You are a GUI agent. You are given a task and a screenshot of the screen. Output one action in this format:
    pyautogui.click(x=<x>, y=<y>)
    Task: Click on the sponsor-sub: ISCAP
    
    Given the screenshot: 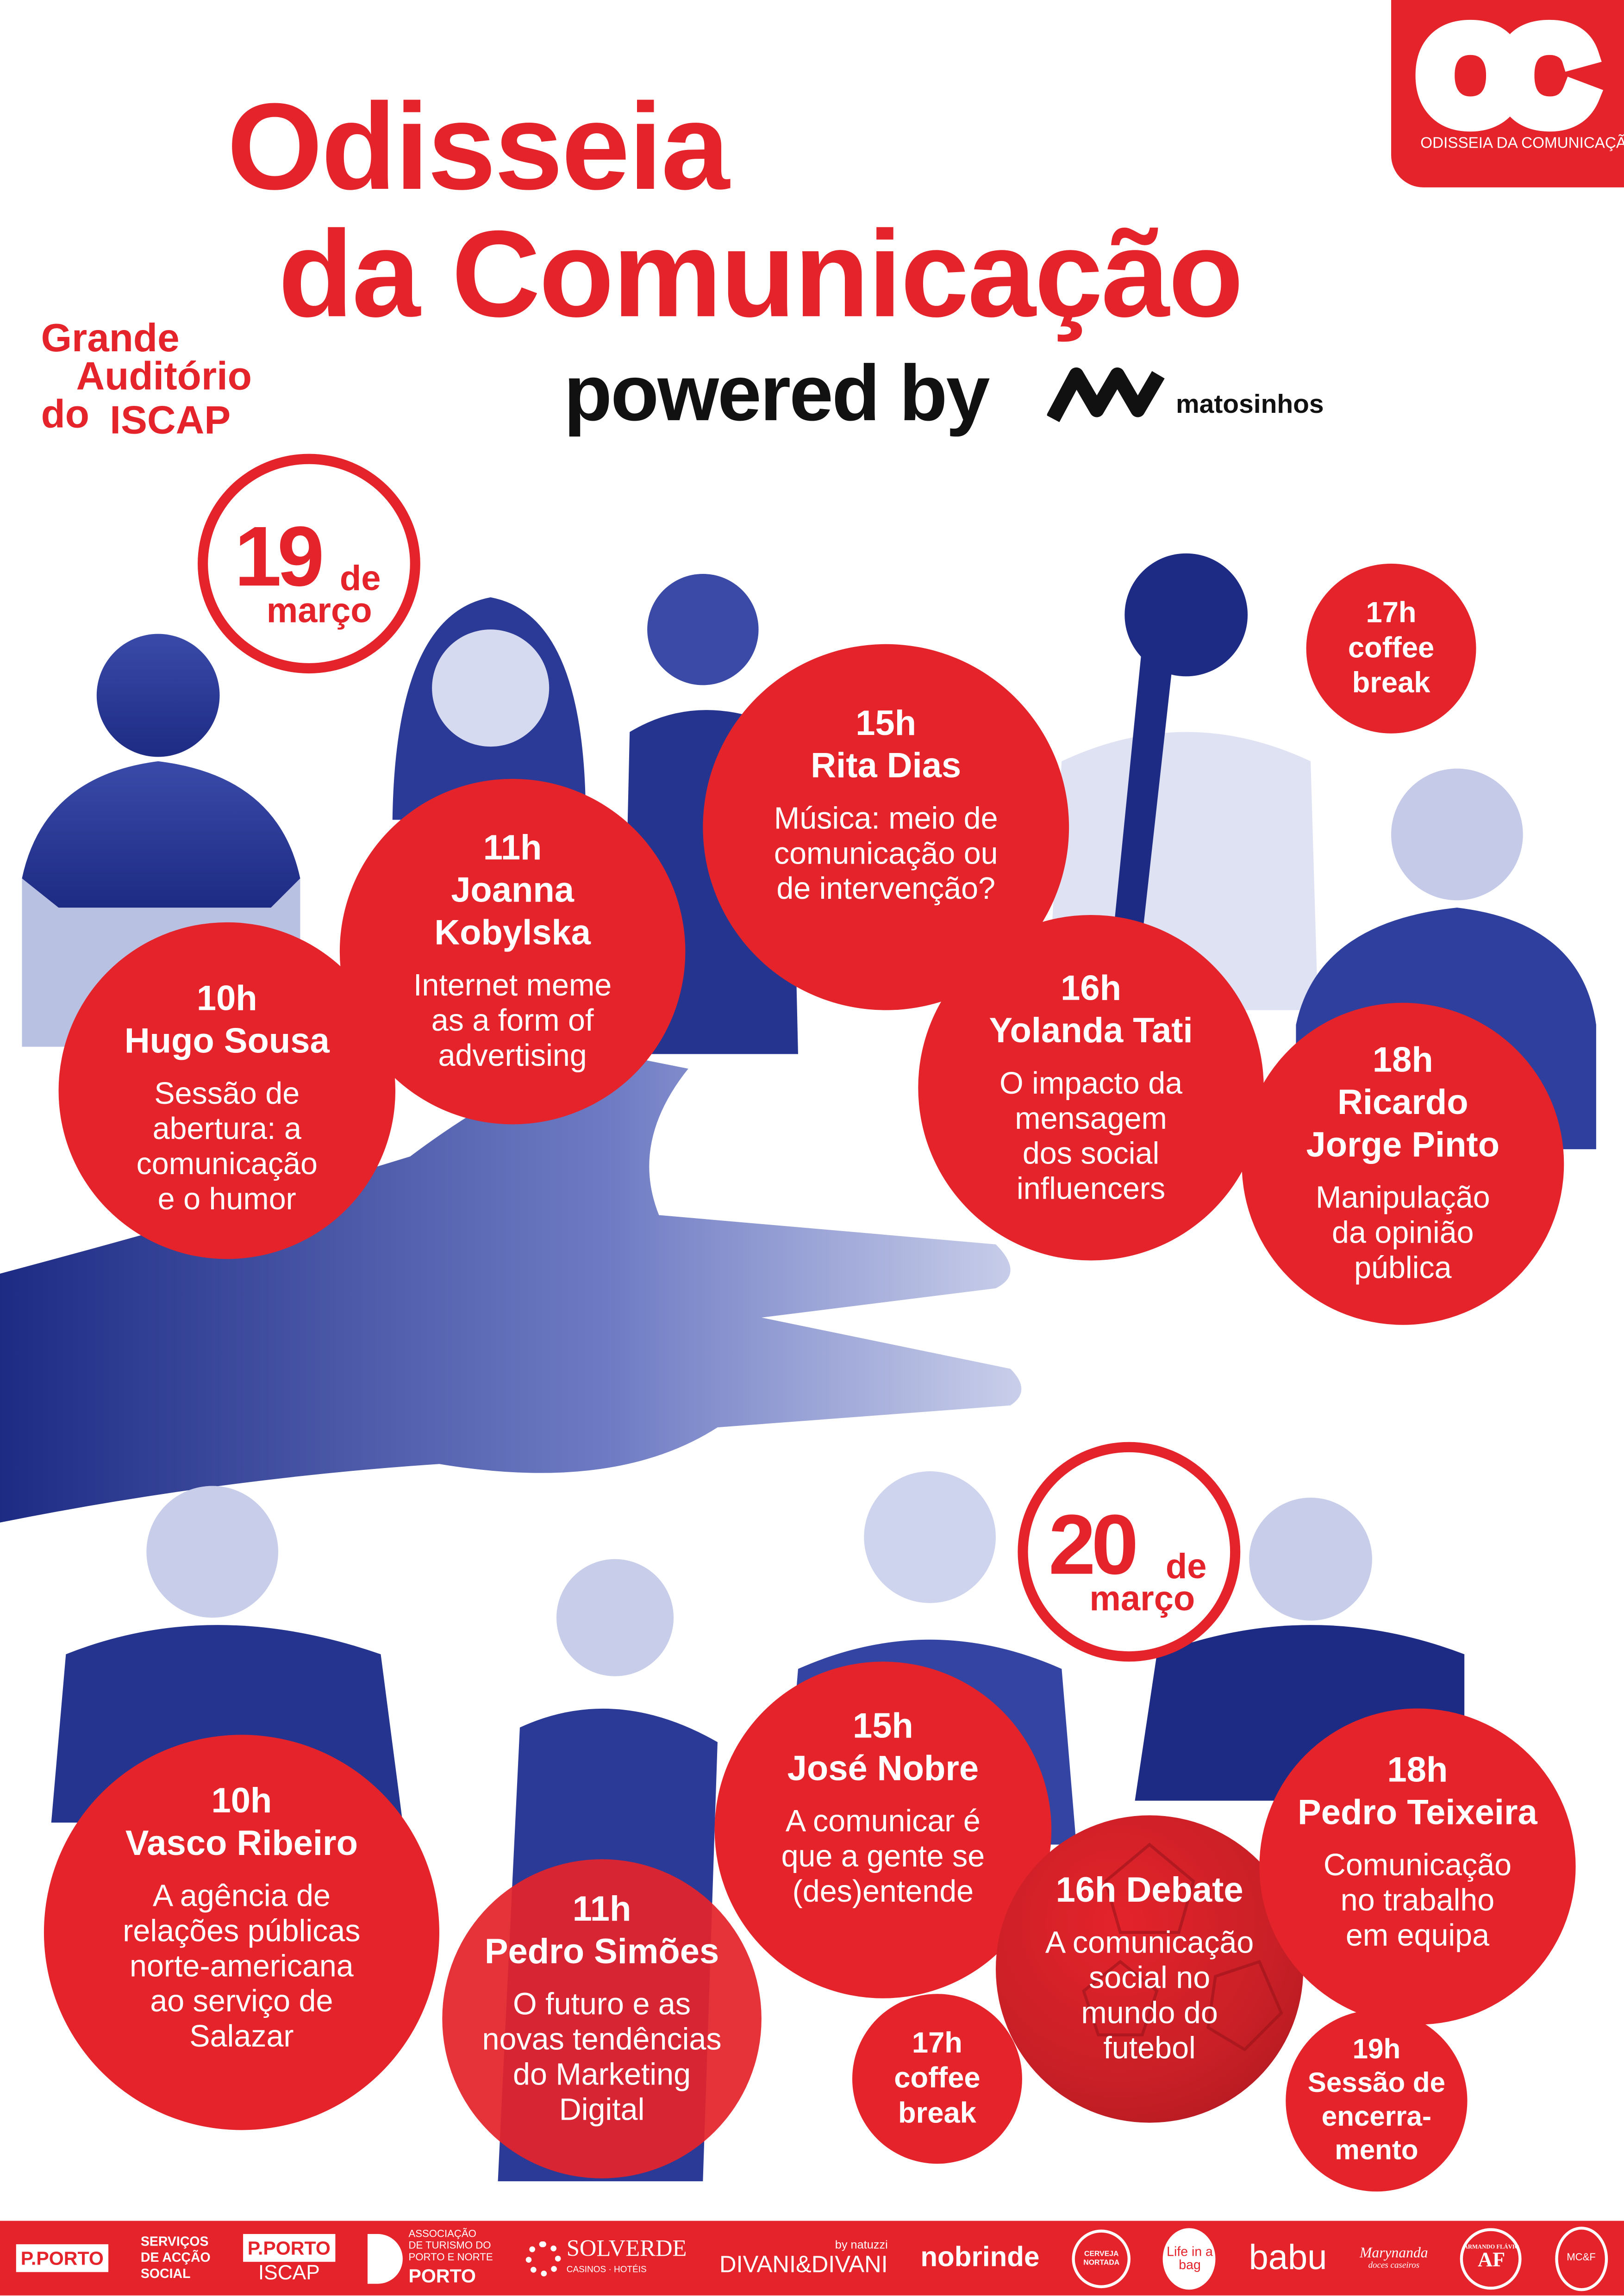 What is the action you would take?
    pyautogui.click(x=289, y=2272)
    